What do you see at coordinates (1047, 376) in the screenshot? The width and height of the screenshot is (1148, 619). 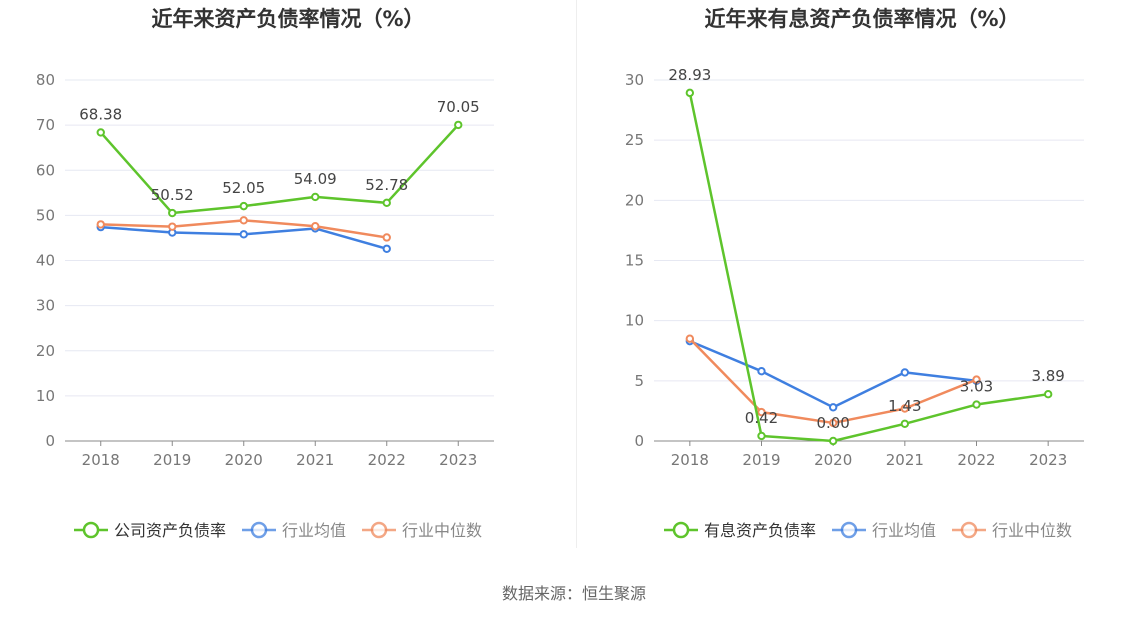 I see `chart-1-data-label: 3.89` at bounding box center [1047, 376].